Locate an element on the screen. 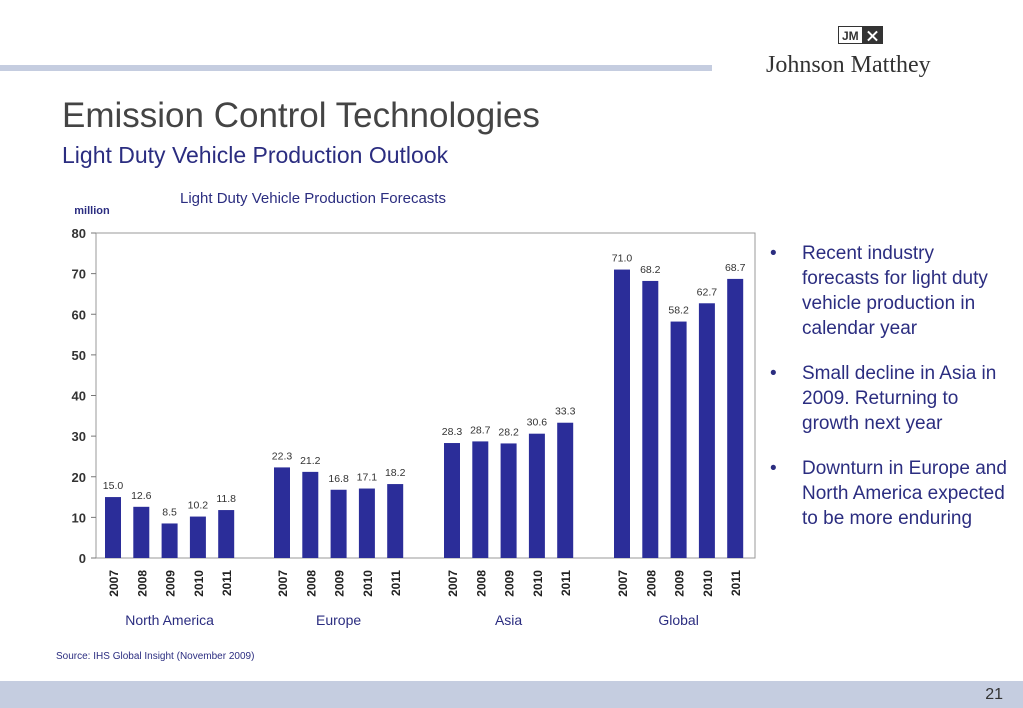 The height and width of the screenshot is (708, 1023). logo-jm-text: JM is located at coordinates (850, 35).